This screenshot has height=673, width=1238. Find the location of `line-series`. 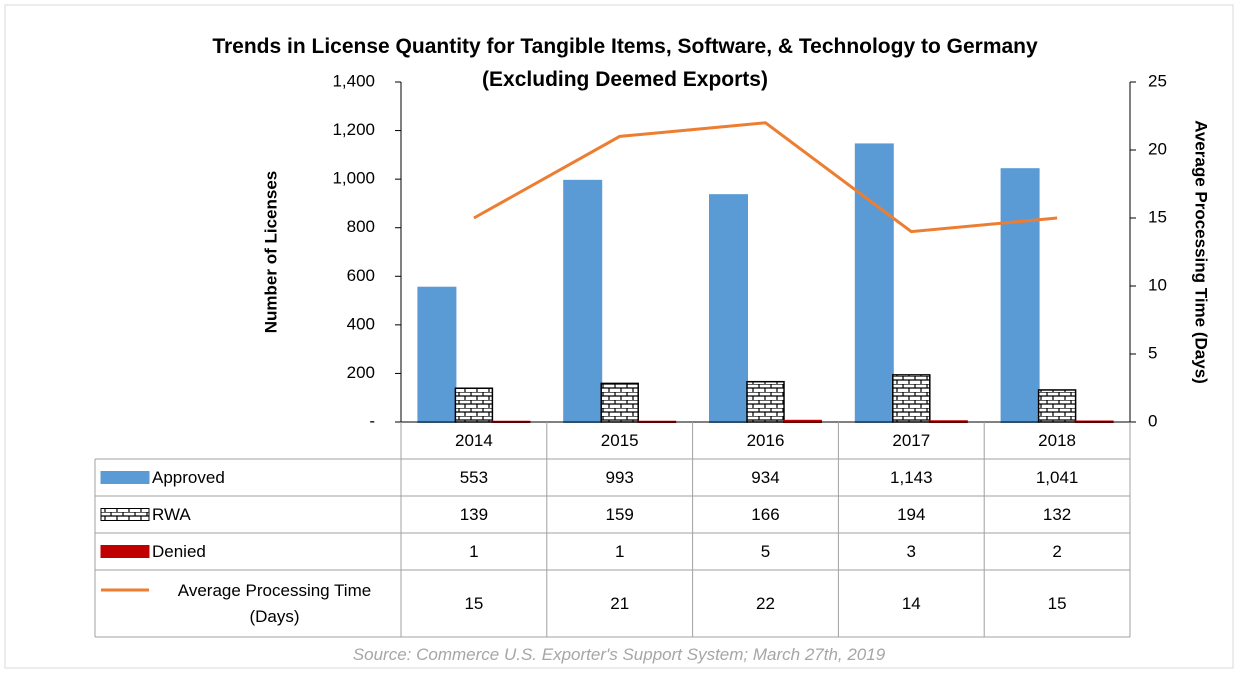

line-series is located at coordinates (765, 177).